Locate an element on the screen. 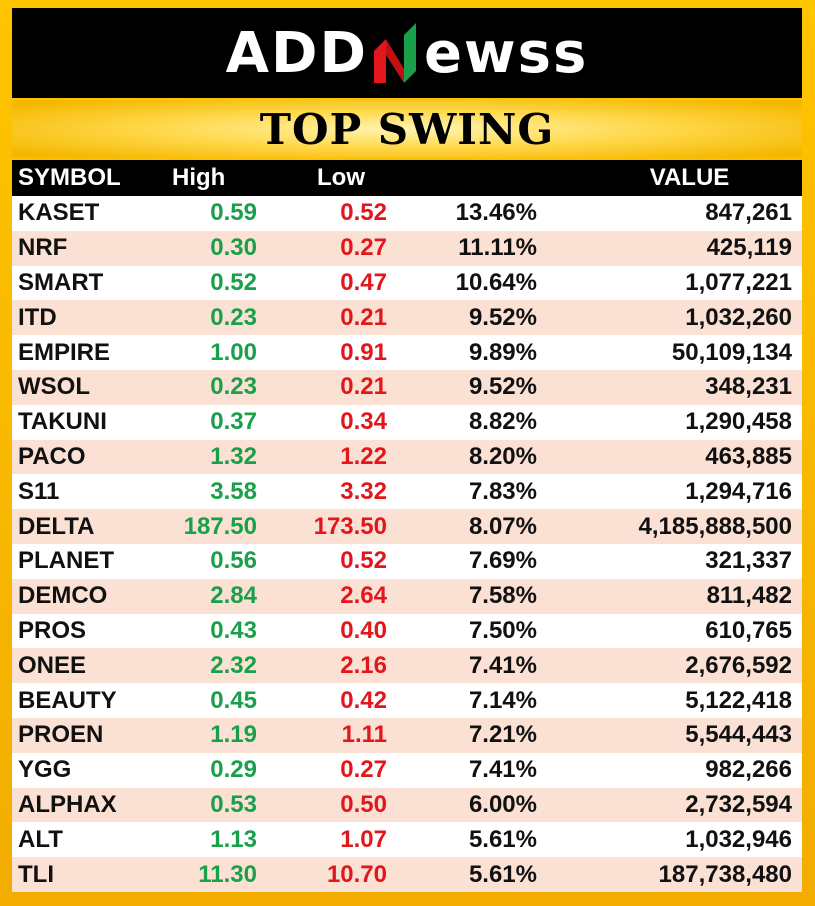 The height and width of the screenshot is (906, 815). low-cell: 2.16 is located at coordinates (363, 665).